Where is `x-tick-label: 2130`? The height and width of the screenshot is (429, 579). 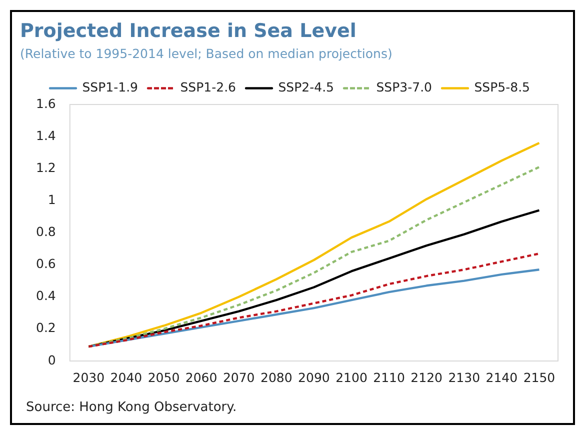 x-tick-label: 2130 is located at coordinates (464, 377).